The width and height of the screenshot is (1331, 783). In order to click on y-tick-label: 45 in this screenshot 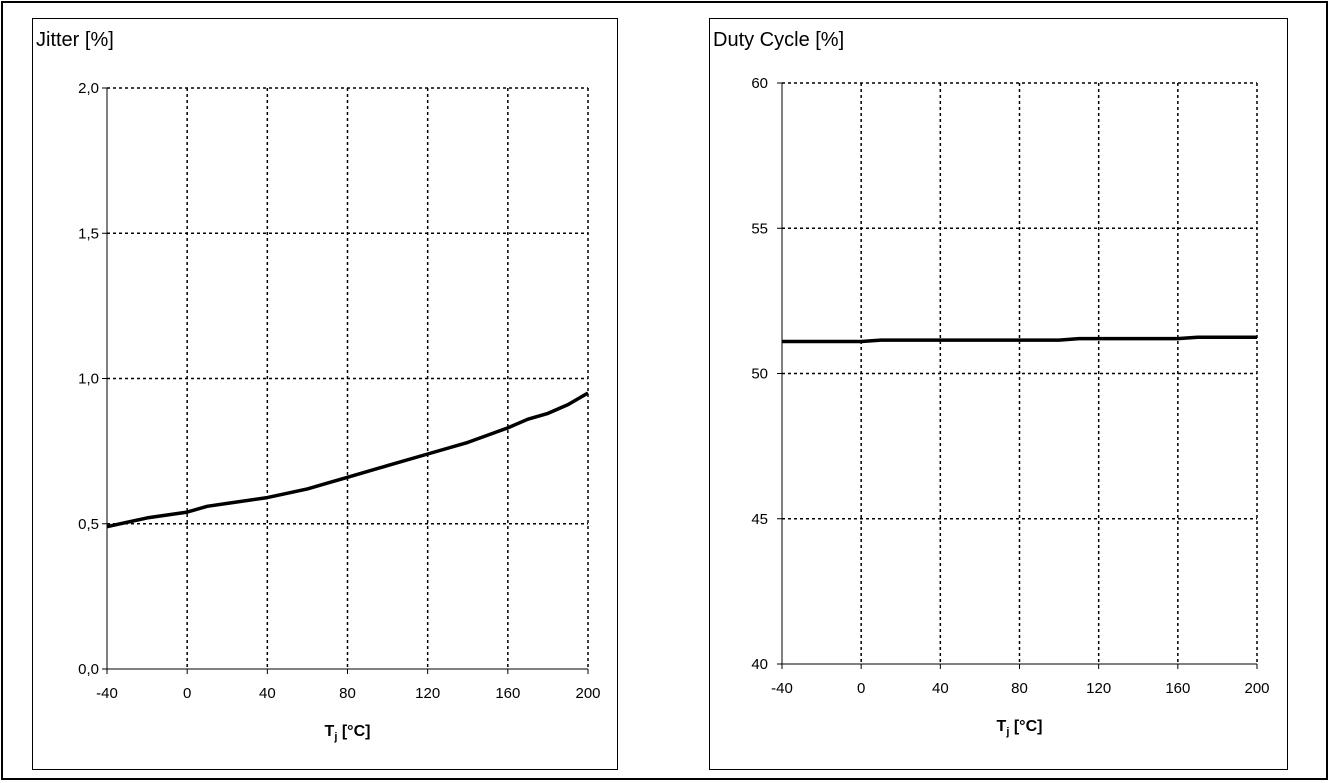, I will do `click(759, 519)`.